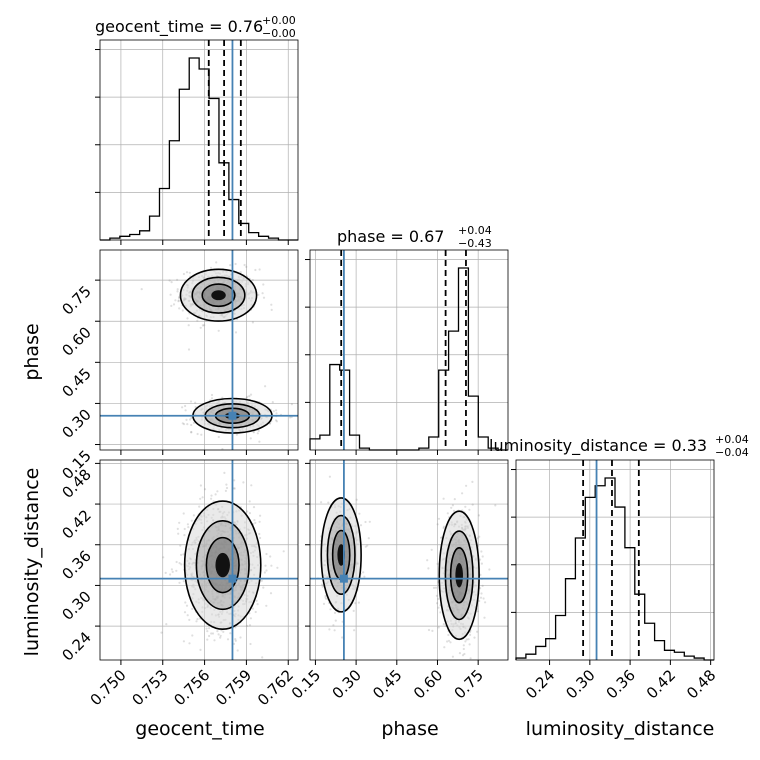 This screenshot has height=760, width=760. I want to click on truth-marker, so click(232, 415).